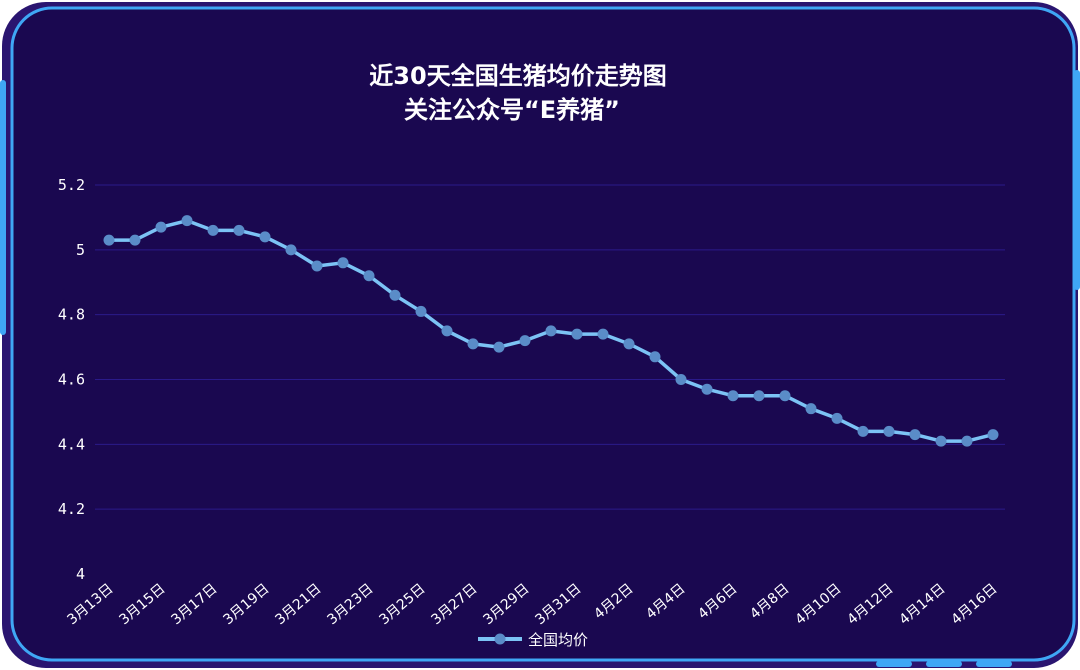  What do you see at coordinates (71, 509) in the screenshot?
I see `y-tick-label: 4.2` at bounding box center [71, 509].